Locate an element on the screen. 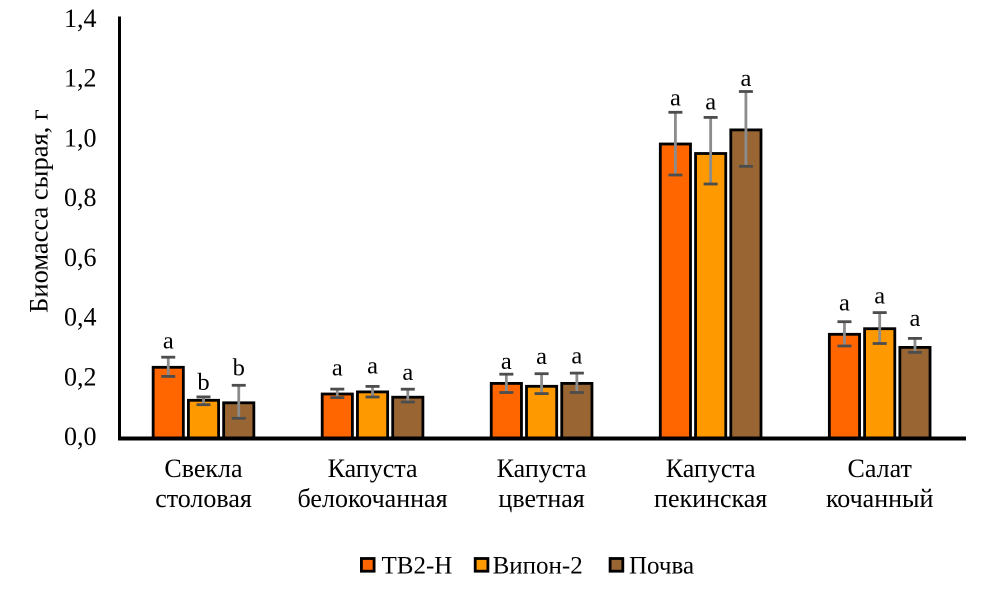  svg-text: Биомасса сырая, г is located at coordinates (39, 211).